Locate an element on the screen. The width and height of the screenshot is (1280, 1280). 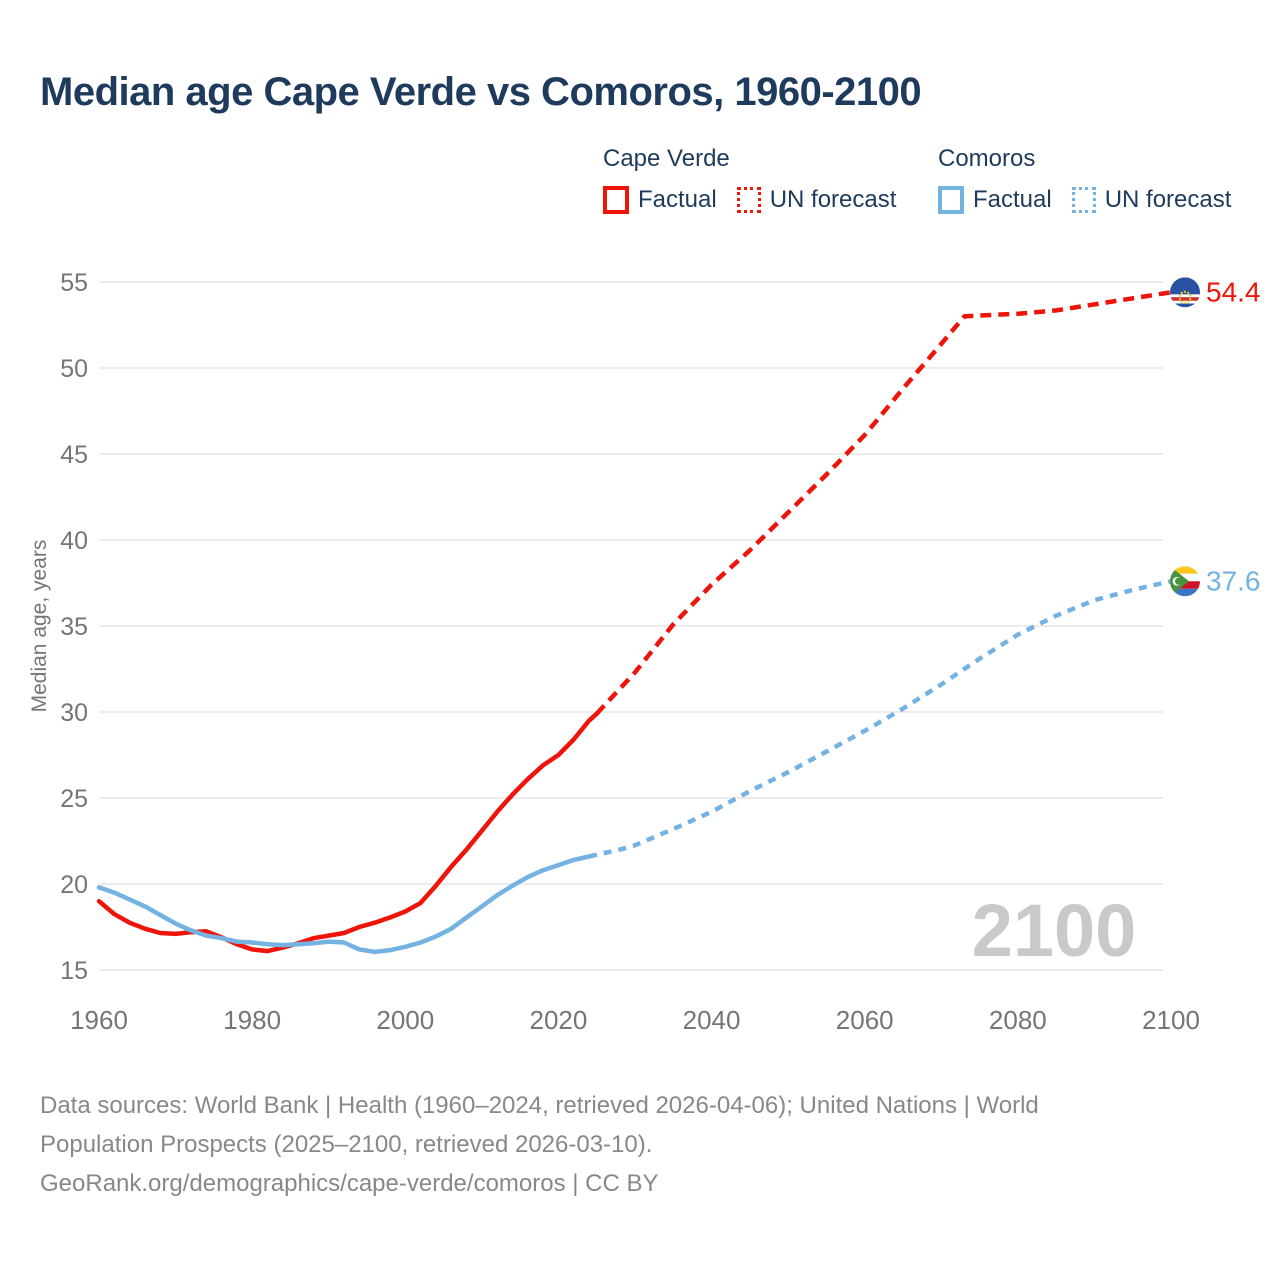
y-tick-label: 30 is located at coordinates (74, 713).